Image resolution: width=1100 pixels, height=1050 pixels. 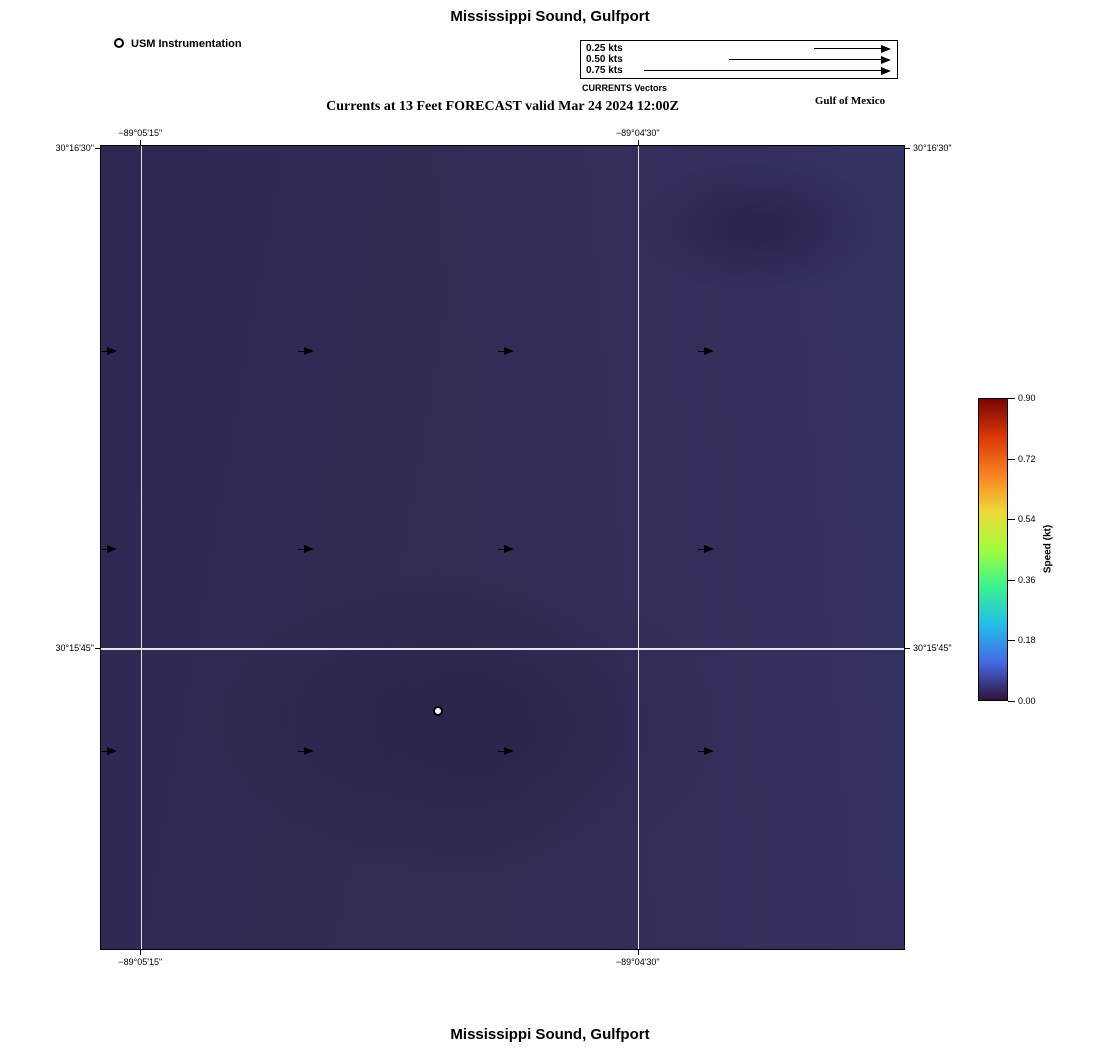 I want to click on vector-legend-row: 0.25 kts, so click(x=738, y=48).